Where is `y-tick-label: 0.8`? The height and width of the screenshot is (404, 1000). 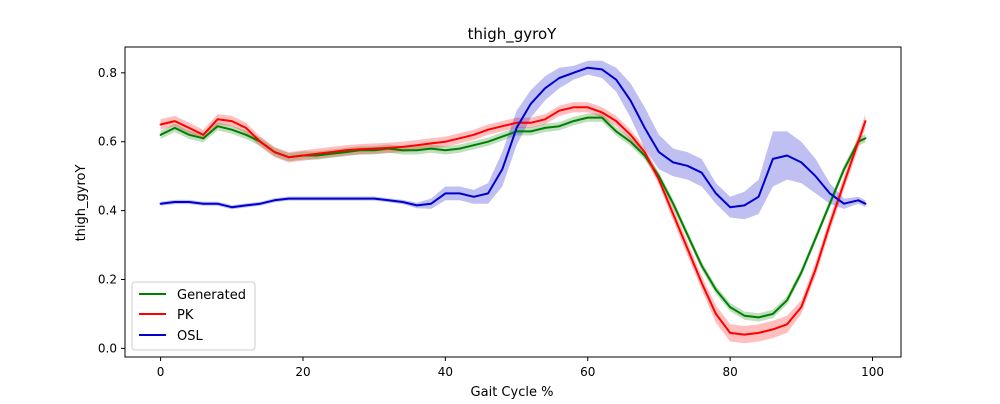 y-tick-label: 0.8 is located at coordinates (107, 73).